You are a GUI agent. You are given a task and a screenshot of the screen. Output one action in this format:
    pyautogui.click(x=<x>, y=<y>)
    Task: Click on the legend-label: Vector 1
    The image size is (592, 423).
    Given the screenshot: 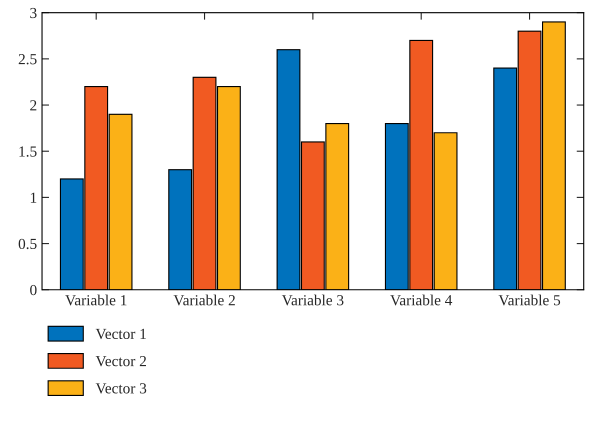 What is the action you would take?
    pyautogui.click(x=121, y=334)
    